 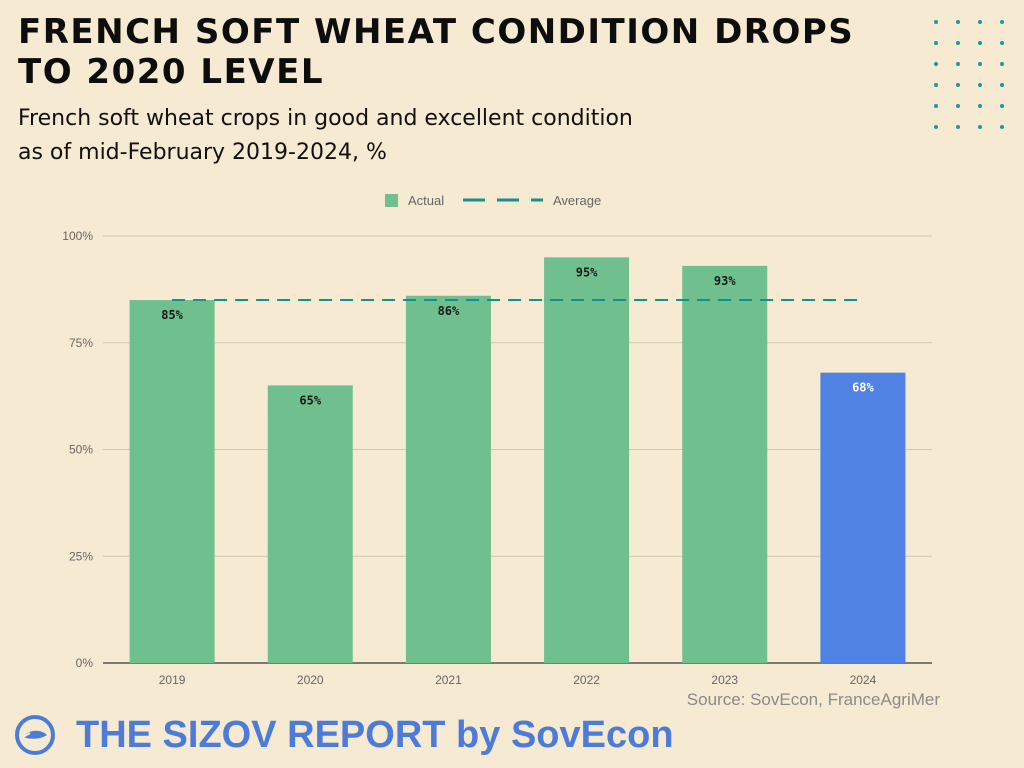 What do you see at coordinates (310, 680) in the screenshot?
I see `x-tick-label: 2020` at bounding box center [310, 680].